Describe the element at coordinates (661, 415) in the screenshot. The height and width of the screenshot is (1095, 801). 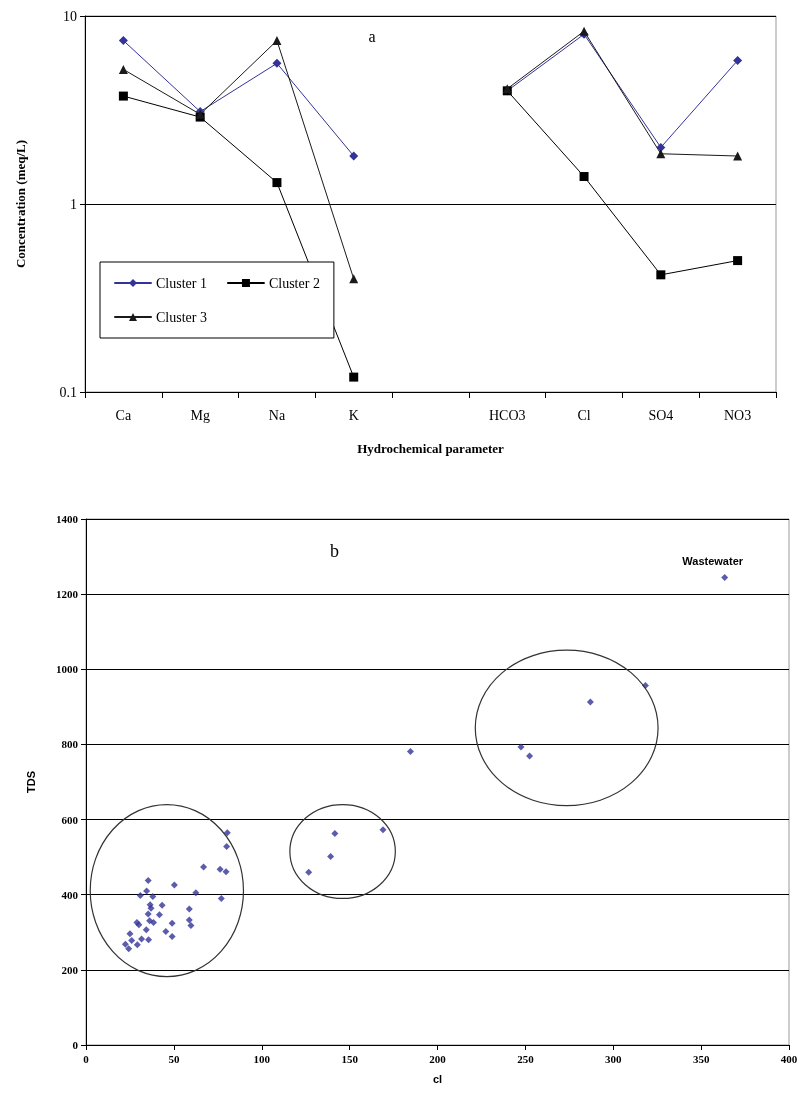
I see `x-tick-label: SO4` at that location.